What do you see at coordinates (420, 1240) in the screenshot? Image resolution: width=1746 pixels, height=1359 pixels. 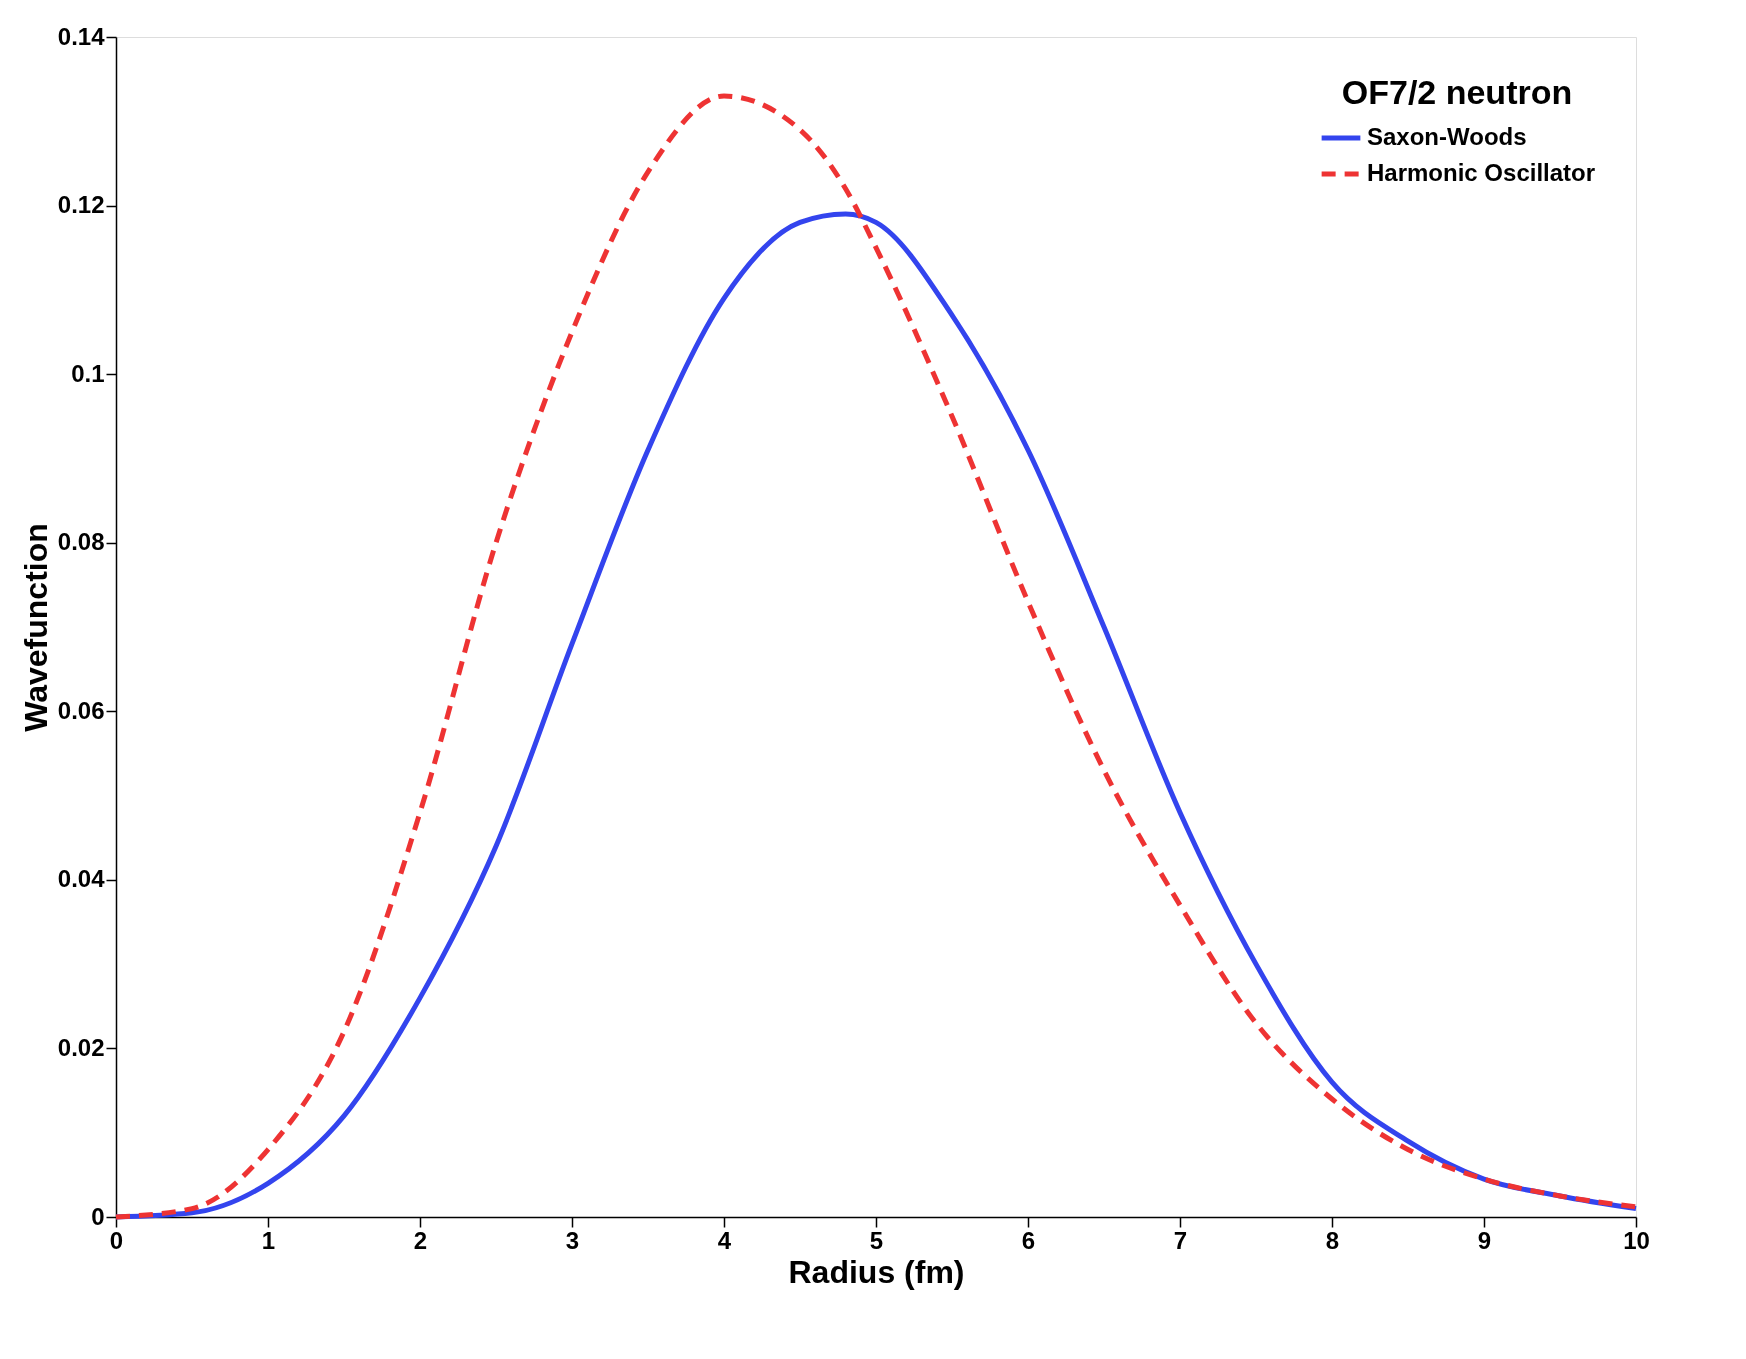 I see `x-tick-label: 2` at bounding box center [420, 1240].